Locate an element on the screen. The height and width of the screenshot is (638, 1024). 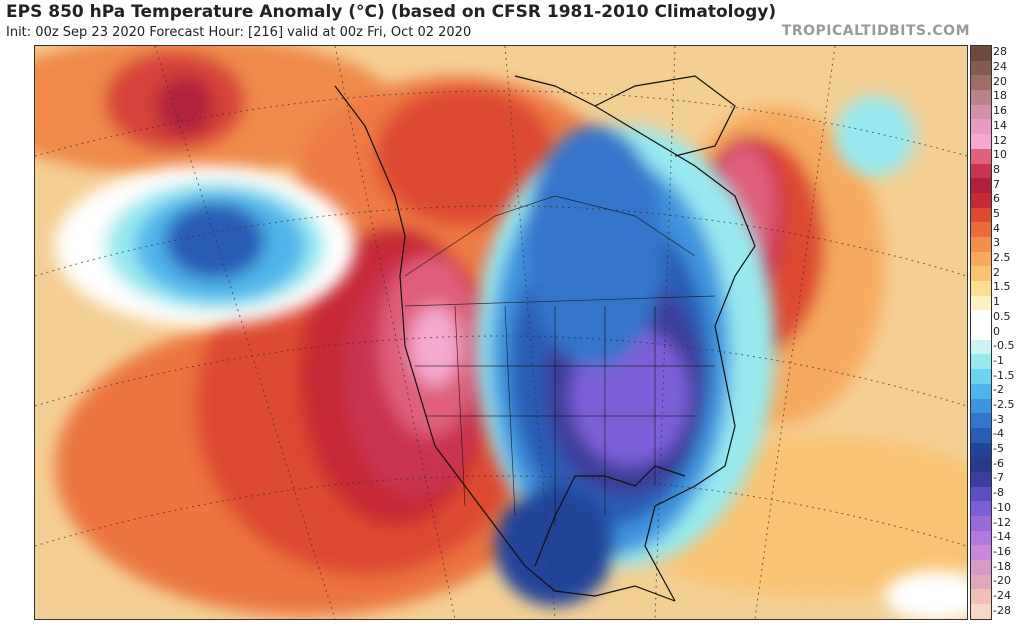
colorbar-tick-label: -18 is located at coordinates (1002, 566).